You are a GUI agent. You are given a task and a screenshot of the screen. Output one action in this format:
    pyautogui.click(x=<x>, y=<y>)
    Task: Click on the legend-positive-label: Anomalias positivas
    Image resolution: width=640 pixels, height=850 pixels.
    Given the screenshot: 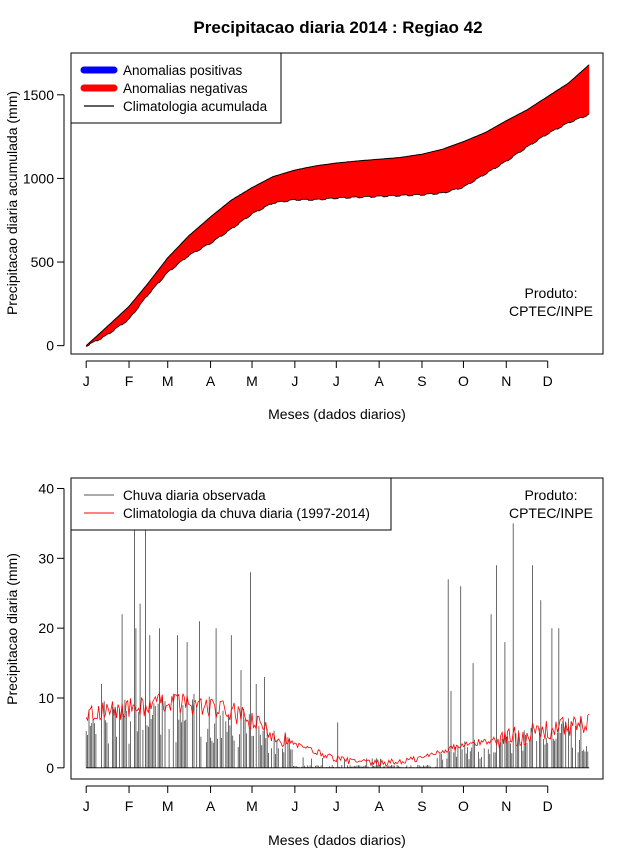 What is the action you would take?
    pyautogui.click(x=183, y=70)
    